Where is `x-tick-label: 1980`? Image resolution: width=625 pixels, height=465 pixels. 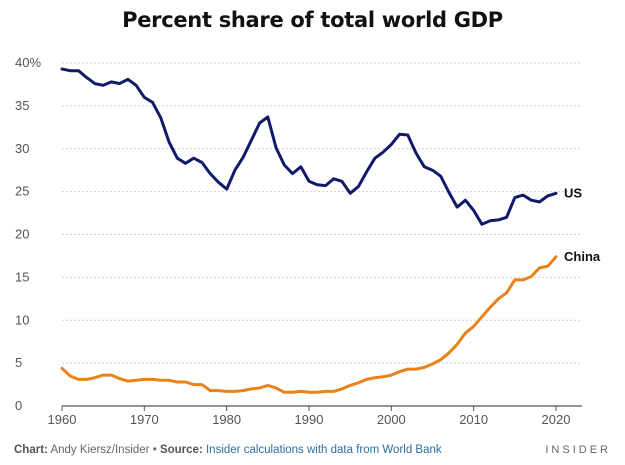
x-tick-label: 1980 is located at coordinates (226, 419).